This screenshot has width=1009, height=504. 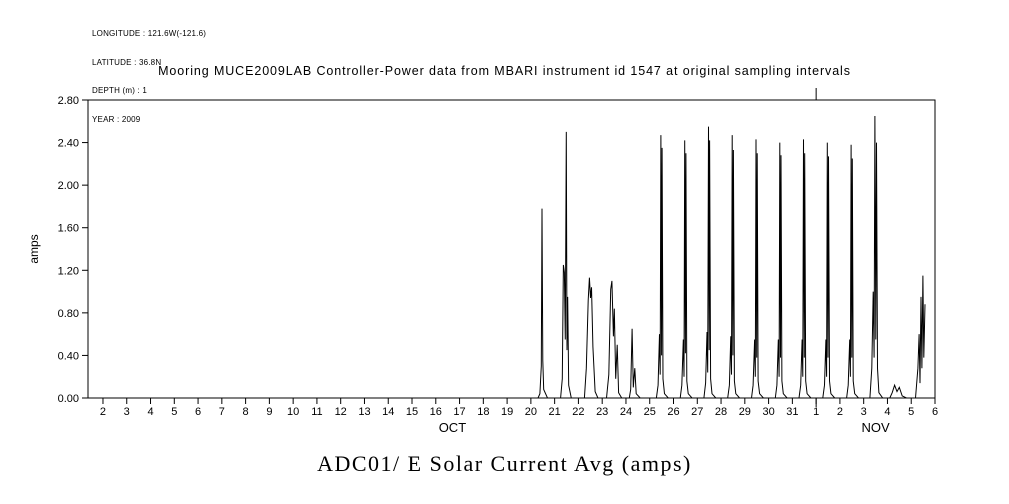 What do you see at coordinates (68, 271) in the screenshot?
I see `y-axis-tick-label: 1.20` at bounding box center [68, 271].